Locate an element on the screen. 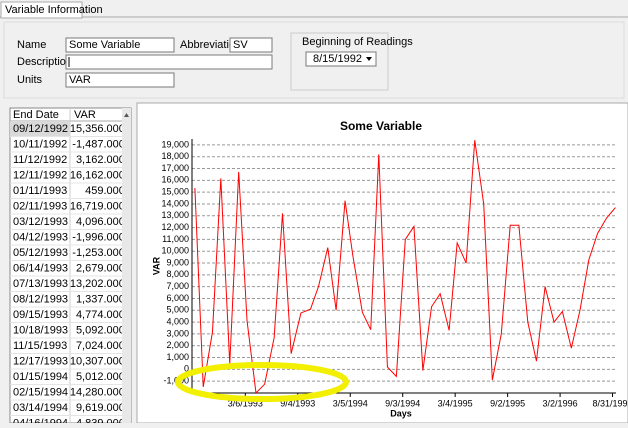  tab is located at coordinates (41, 10).